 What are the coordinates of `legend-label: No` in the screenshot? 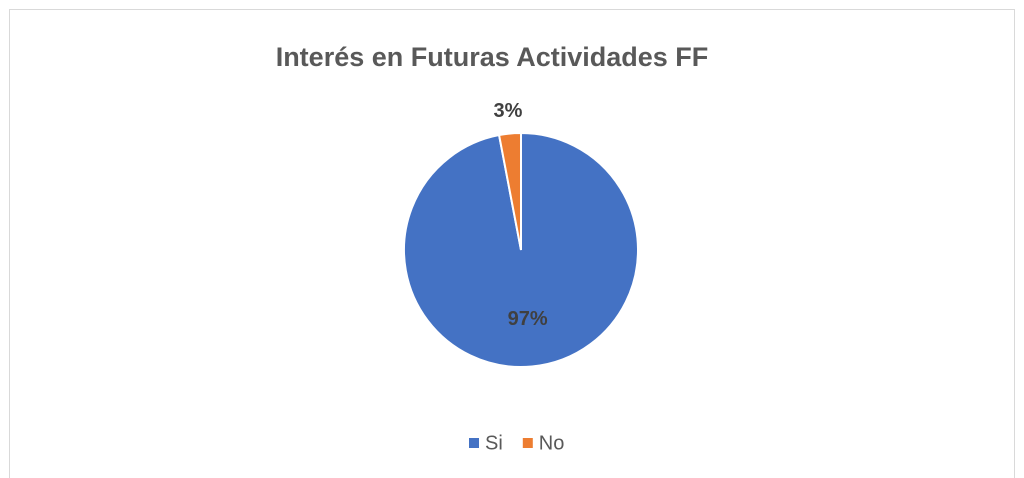 It's located at (552, 443).